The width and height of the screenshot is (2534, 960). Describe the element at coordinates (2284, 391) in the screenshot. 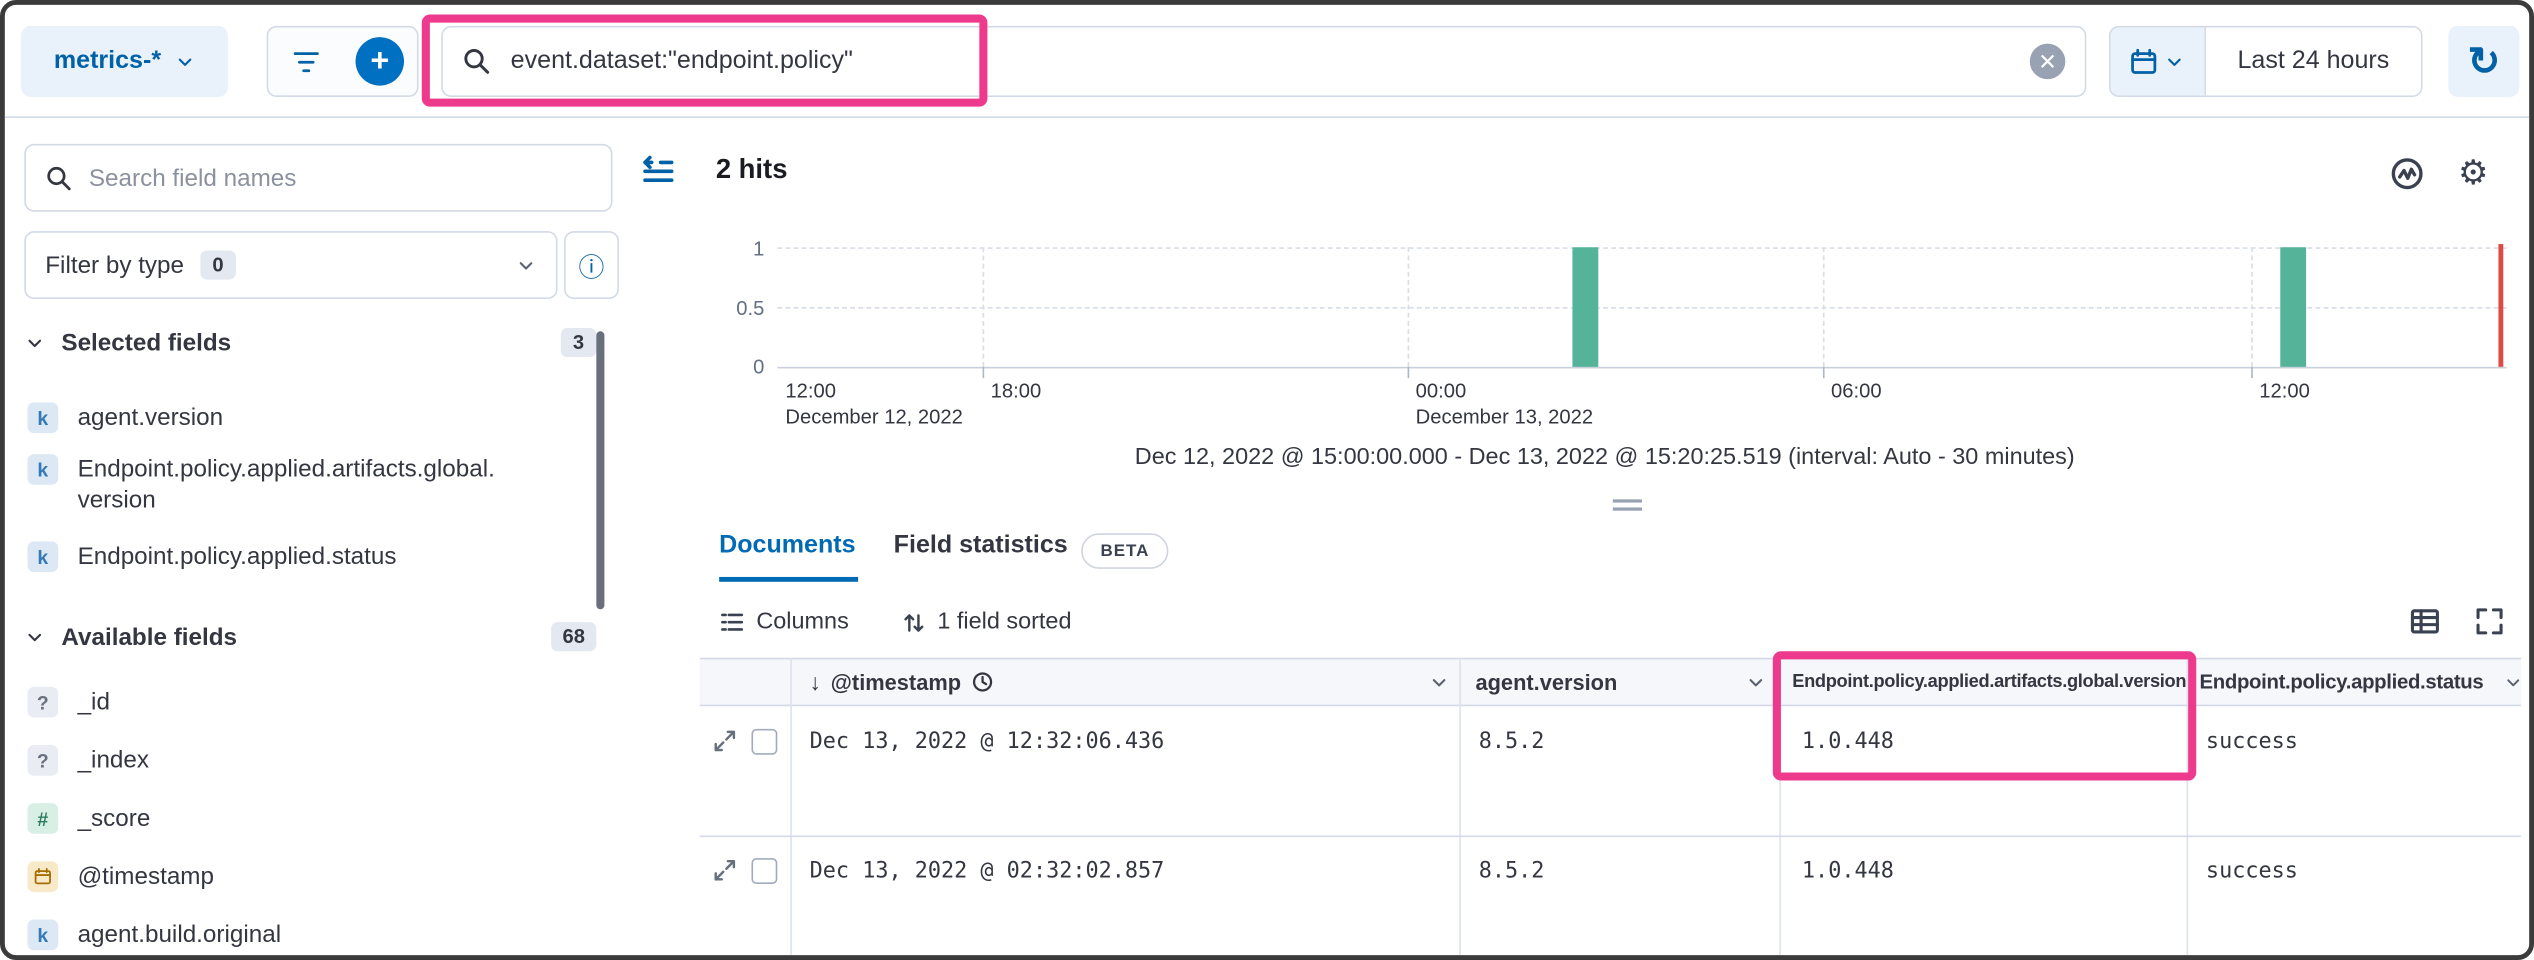

I see `x-axis-tick-label: 12:00` at that location.